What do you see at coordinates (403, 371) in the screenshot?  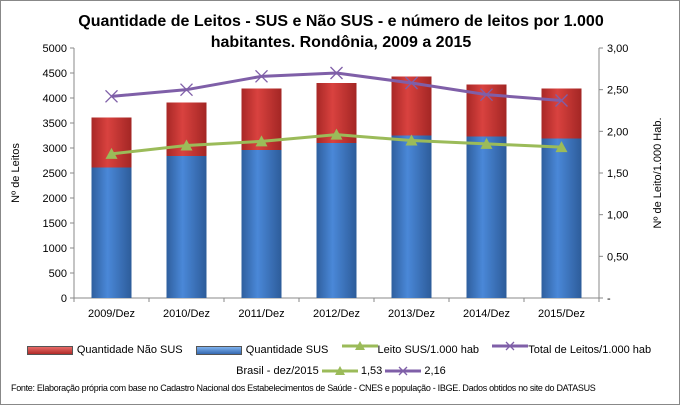 I see `brasil-total-marker` at bounding box center [403, 371].